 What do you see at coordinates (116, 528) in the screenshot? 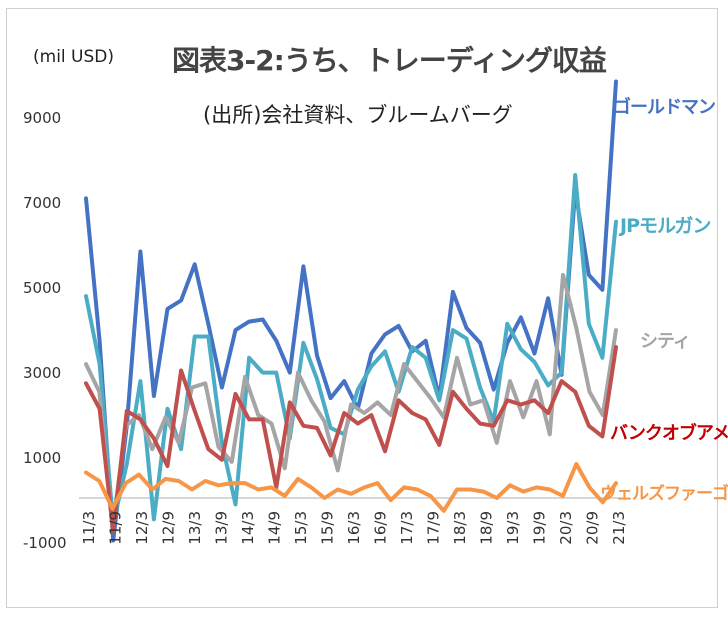
I see `x-tick-label: 11/9` at bounding box center [116, 528].